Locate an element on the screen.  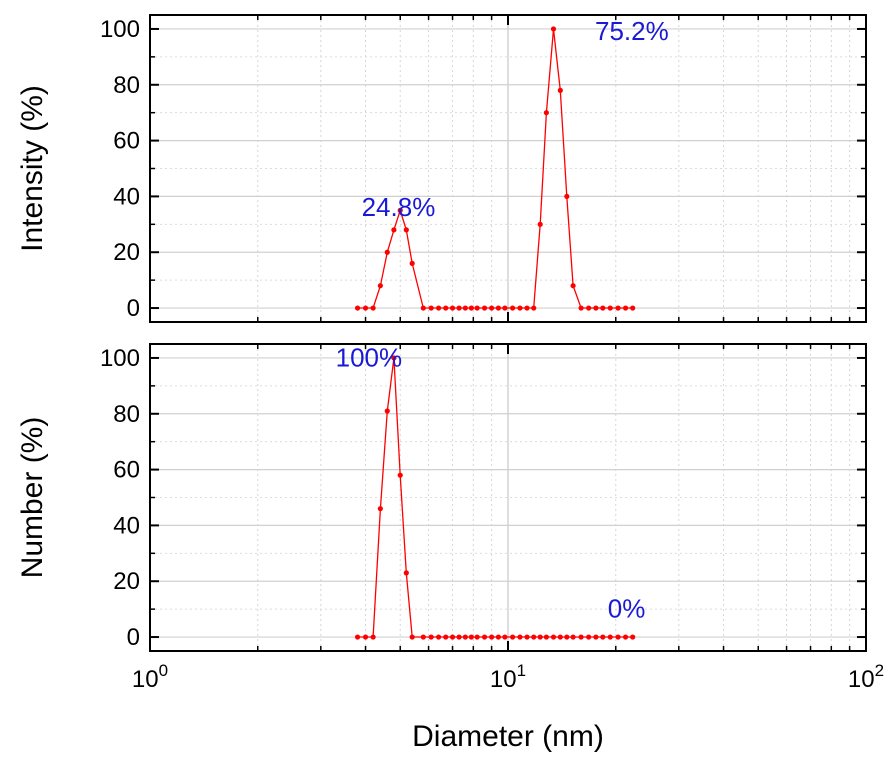
x-tick-label-exponent: 2 is located at coordinates (879, 670).